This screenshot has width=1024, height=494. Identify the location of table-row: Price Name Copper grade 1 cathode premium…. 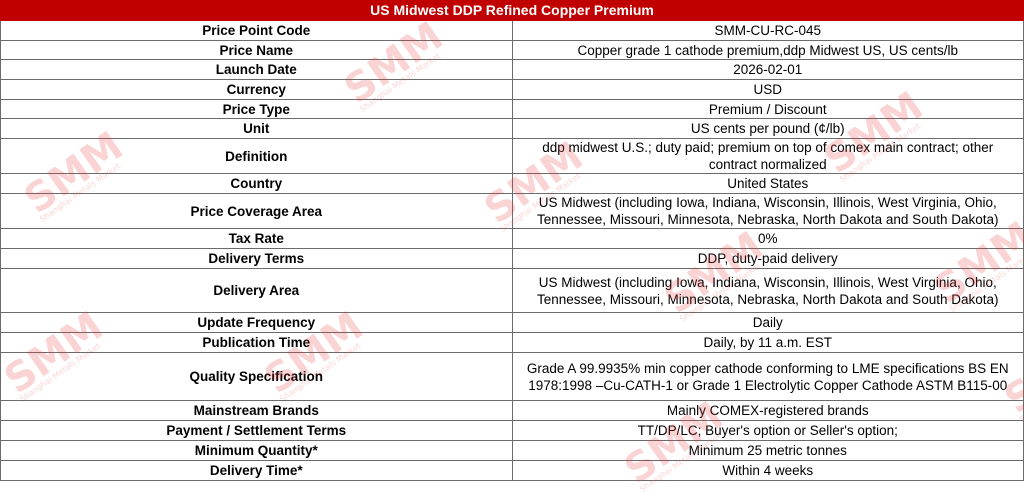
(512, 50).